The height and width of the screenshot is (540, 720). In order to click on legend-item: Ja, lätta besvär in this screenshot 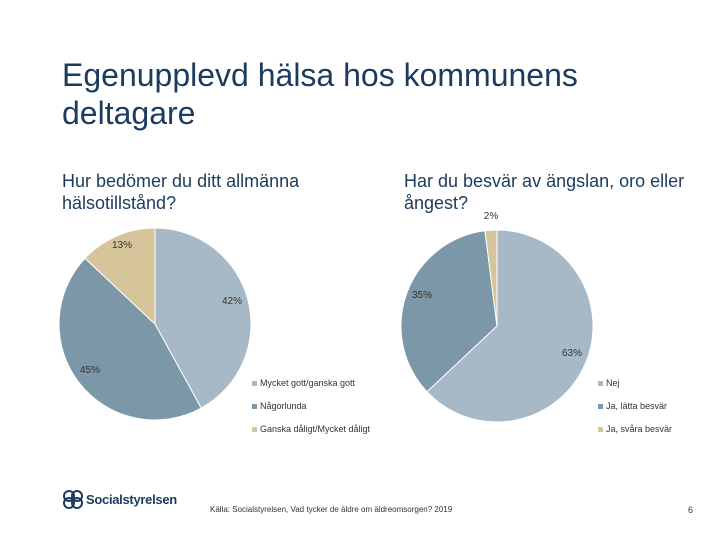, I will do `click(635, 406)`.